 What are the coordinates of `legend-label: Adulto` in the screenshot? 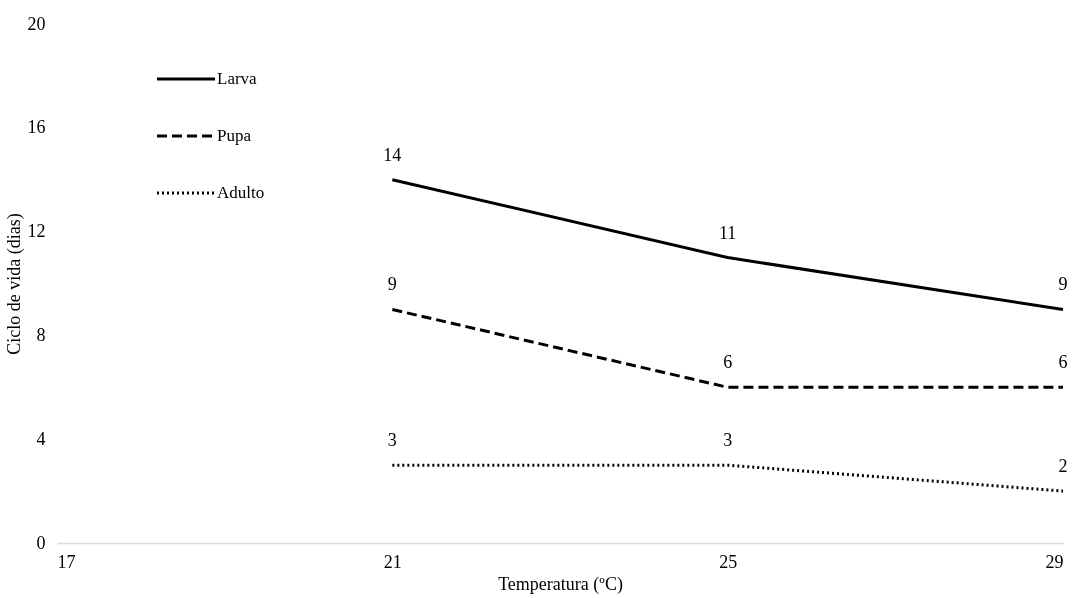 It's located at (241, 192).